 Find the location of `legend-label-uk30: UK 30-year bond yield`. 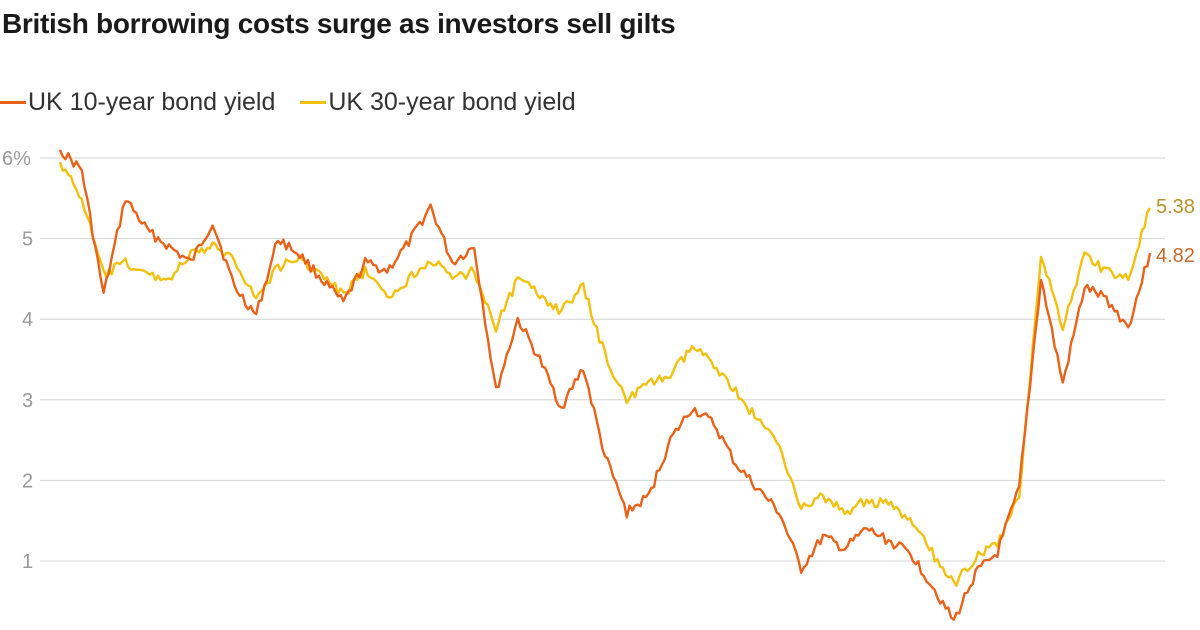

legend-label-uk30: UK 30-year bond yield is located at coordinates (452, 102).